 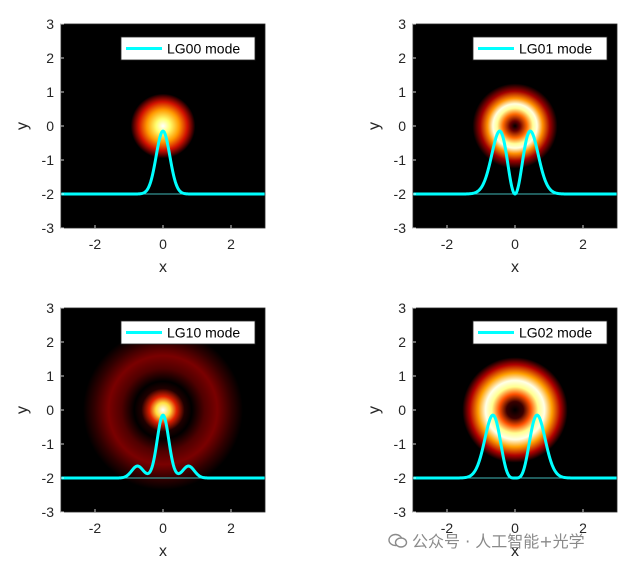 What do you see at coordinates (555, 333) in the screenshot?
I see `legend-label: LG02 mode` at bounding box center [555, 333].